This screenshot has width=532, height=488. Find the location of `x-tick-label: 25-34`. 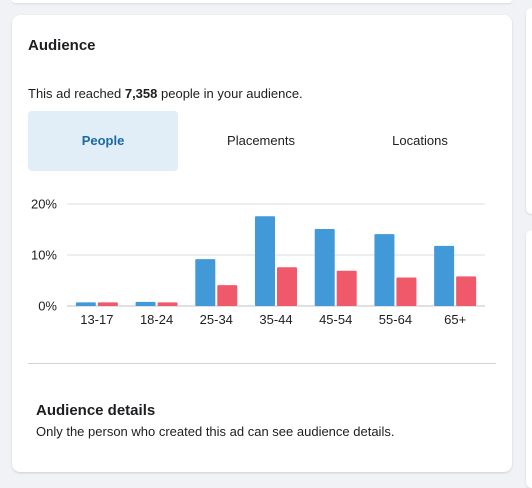

x-tick-label: 25-34 is located at coordinates (216, 319).